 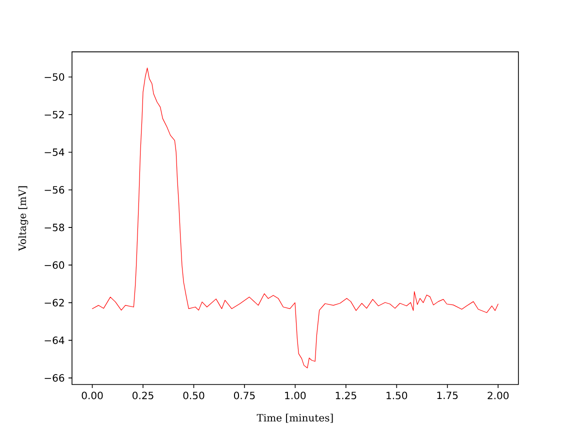 I want to click on y-axis-title: Voltage [mV], so click(x=23, y=218).